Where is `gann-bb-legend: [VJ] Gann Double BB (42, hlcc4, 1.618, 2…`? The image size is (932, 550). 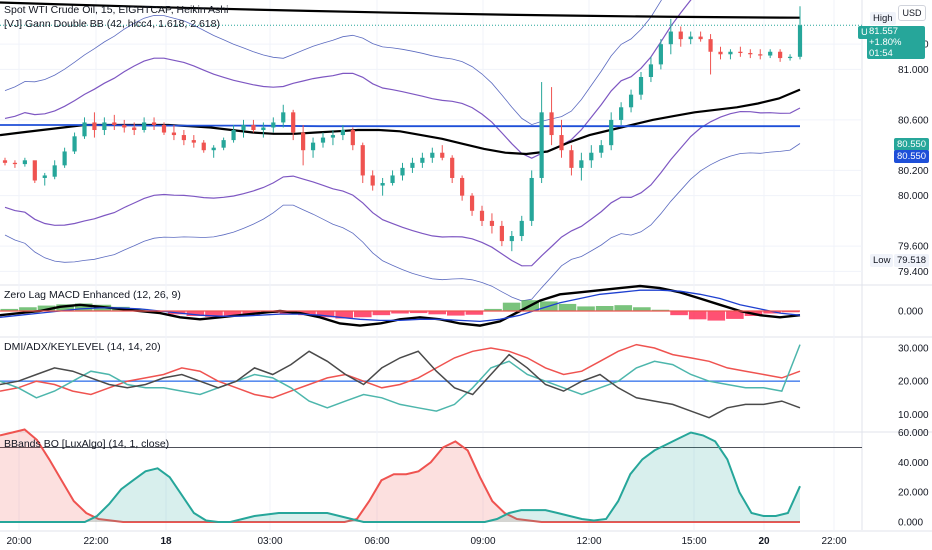 gann-bb-legend: [VJ] Gann Double BB (42, hlcc4, 1.618, 2… is located at coordinates (112, 24).